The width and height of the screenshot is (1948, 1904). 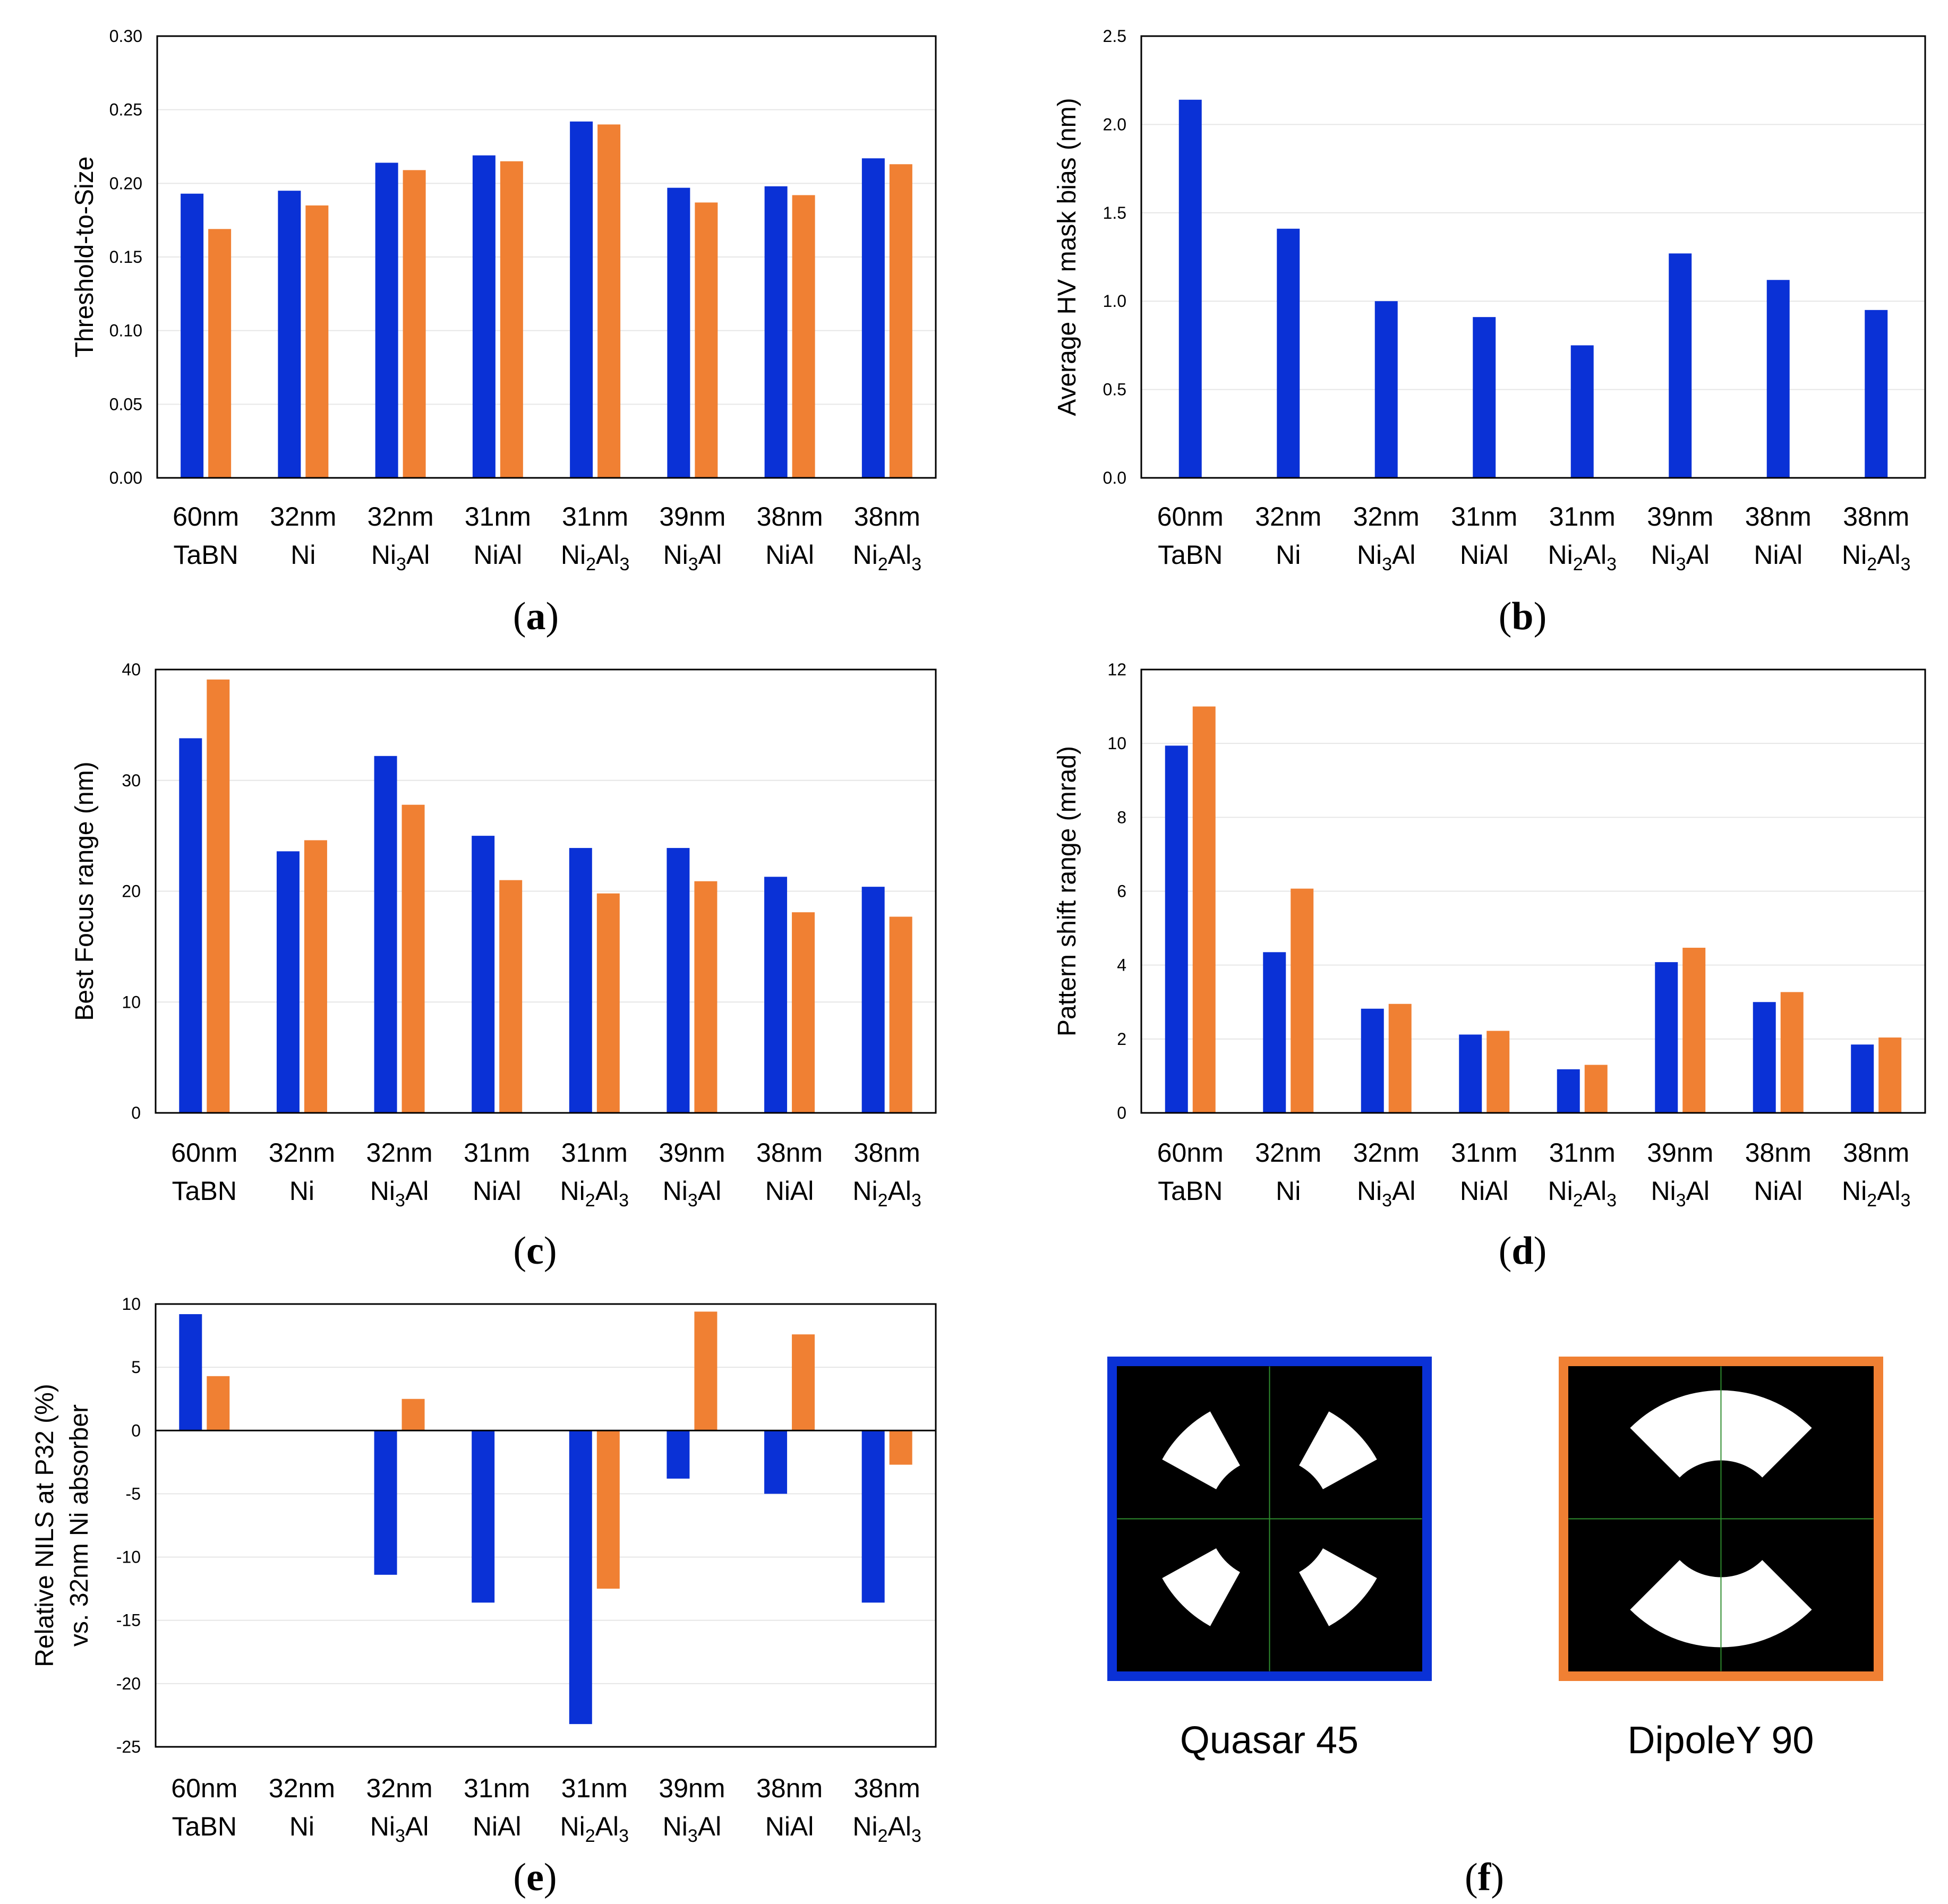 I want to click on y-tick-label: 0.0, so click(x=1115, y=478).